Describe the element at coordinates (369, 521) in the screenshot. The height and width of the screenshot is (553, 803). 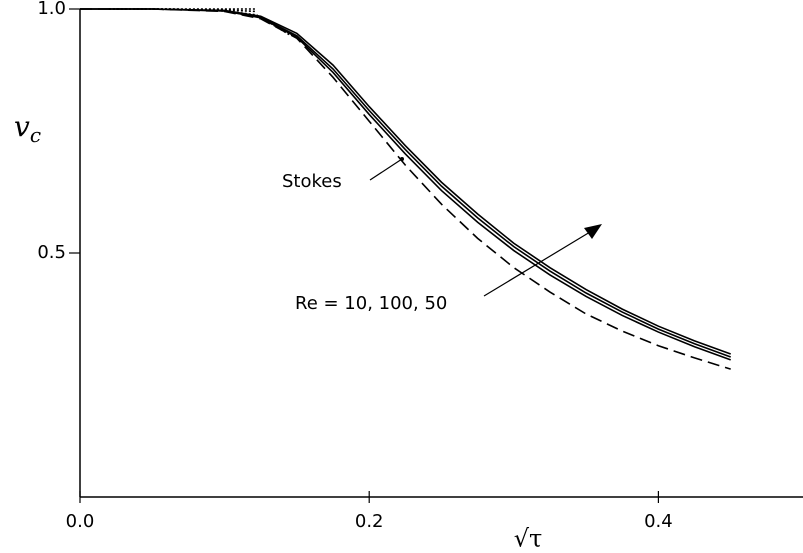
I see `x-tick-label: 0.2` at that location.